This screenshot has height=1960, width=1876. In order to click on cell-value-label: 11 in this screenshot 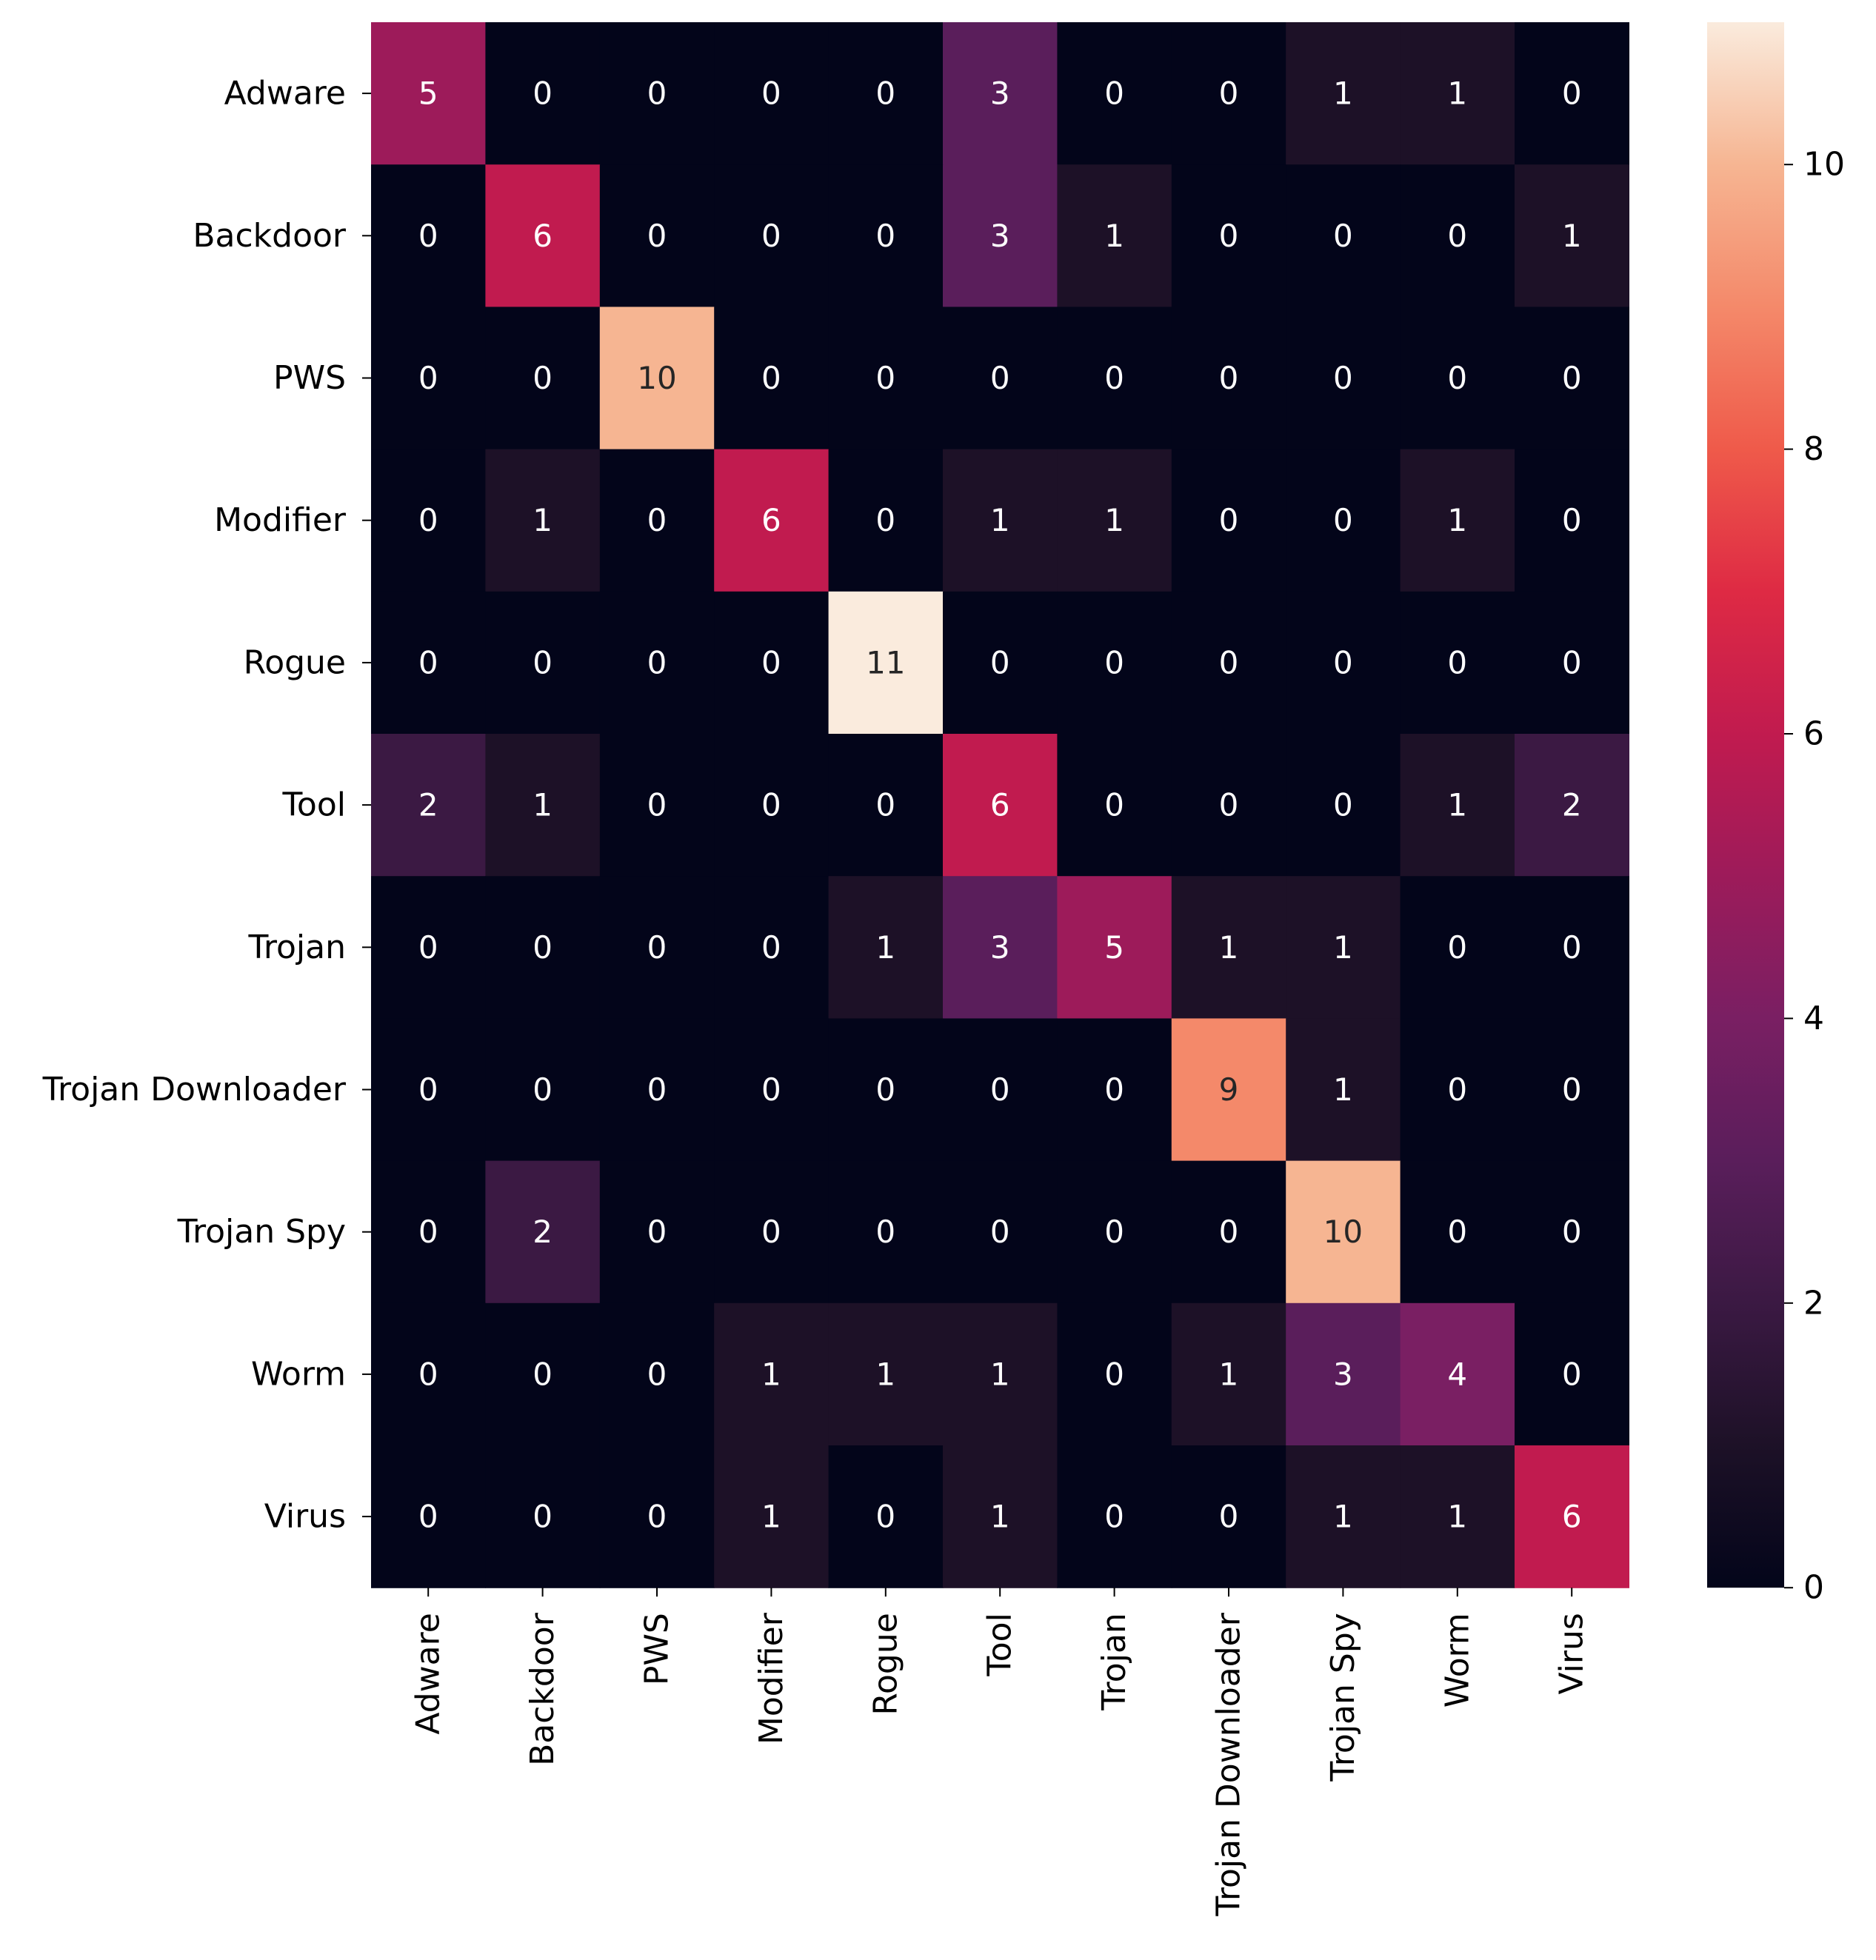, I will do `click(885, 662)`.